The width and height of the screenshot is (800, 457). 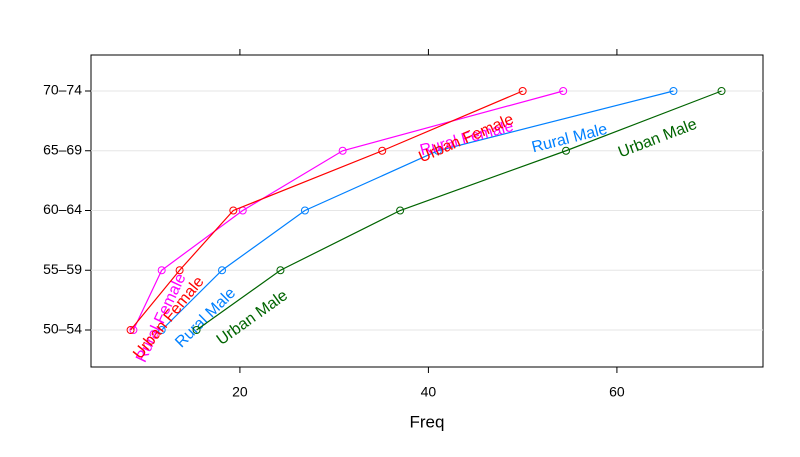 What do you see at coordinates (62, 329) in the screenshot?
I see `y-tick-label: 50–54` at bounding box center [62, 329].